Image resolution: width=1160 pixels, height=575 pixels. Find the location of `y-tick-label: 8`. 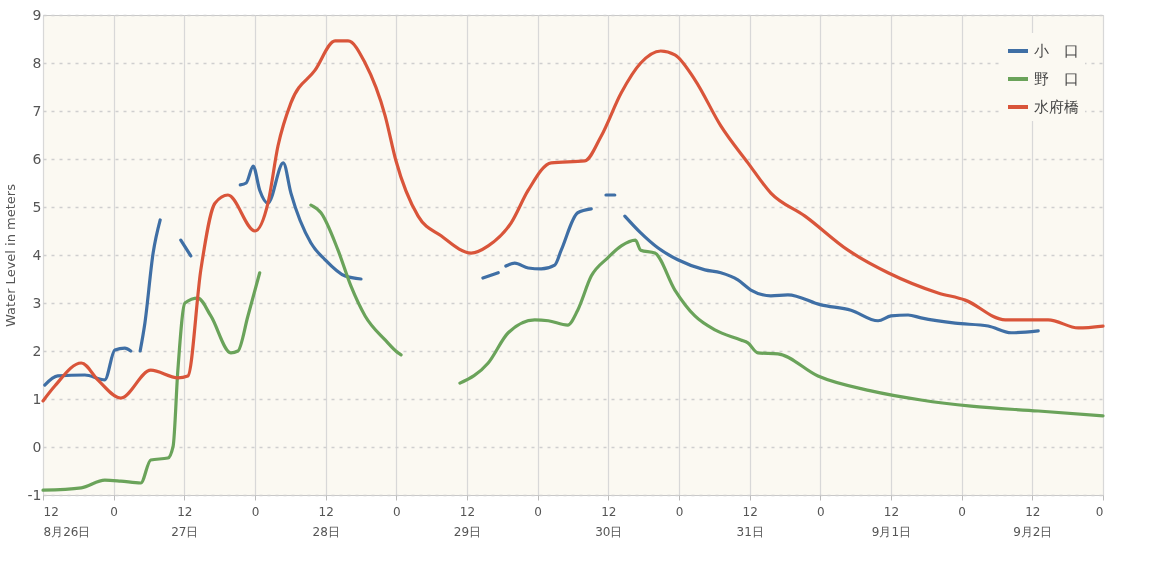

y-tick-label: 8 is located at coordinates (37, 62).